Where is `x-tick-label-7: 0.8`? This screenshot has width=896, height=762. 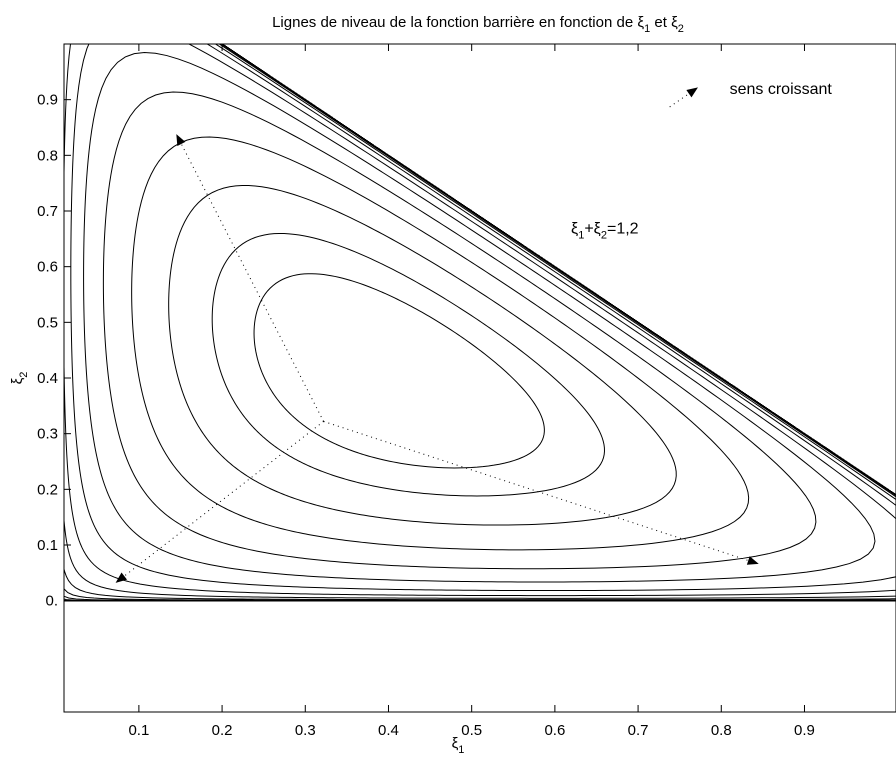 x-tick-label-7: 0.8 is located at coordinates (721, 730).